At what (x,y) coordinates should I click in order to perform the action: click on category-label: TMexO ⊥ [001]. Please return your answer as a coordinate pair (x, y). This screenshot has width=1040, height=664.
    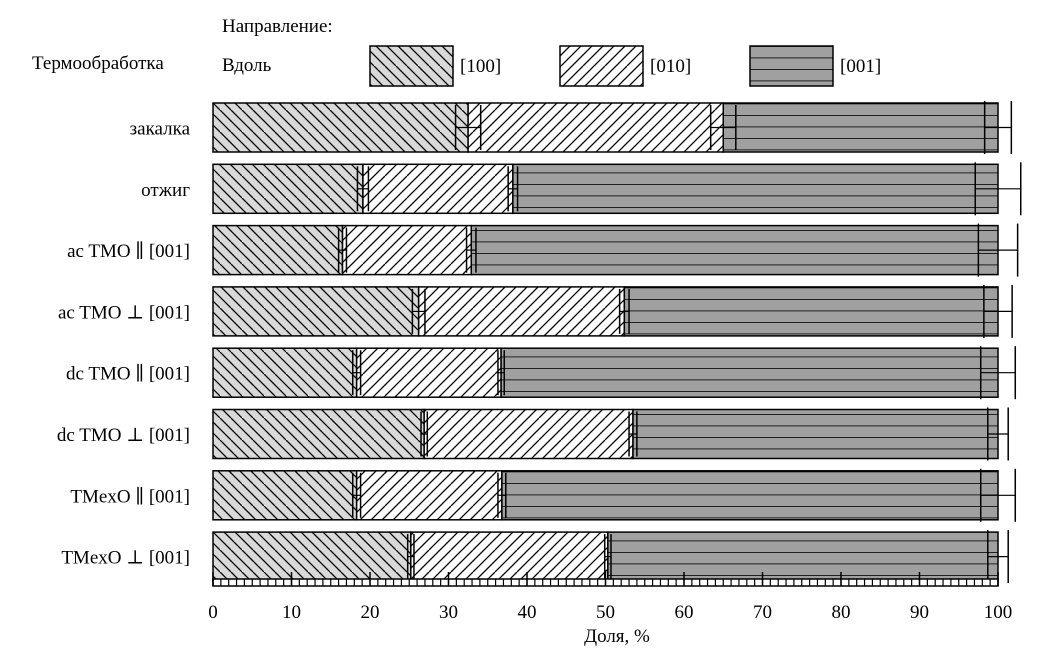
    Looking at the image, I should click on (125, 558).